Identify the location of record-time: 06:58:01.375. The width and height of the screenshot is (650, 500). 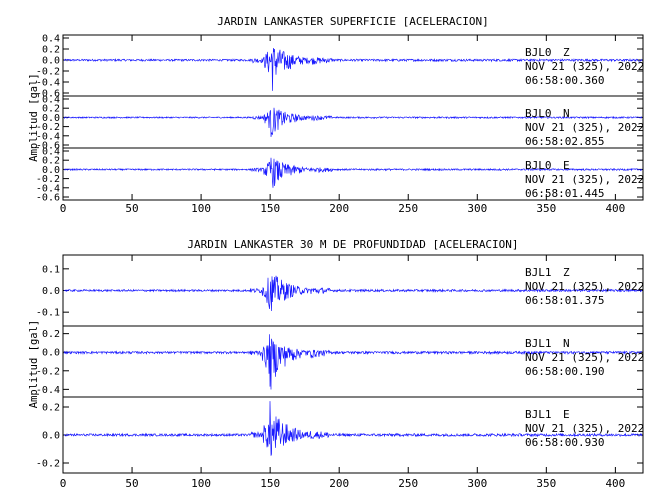
(564, 300).